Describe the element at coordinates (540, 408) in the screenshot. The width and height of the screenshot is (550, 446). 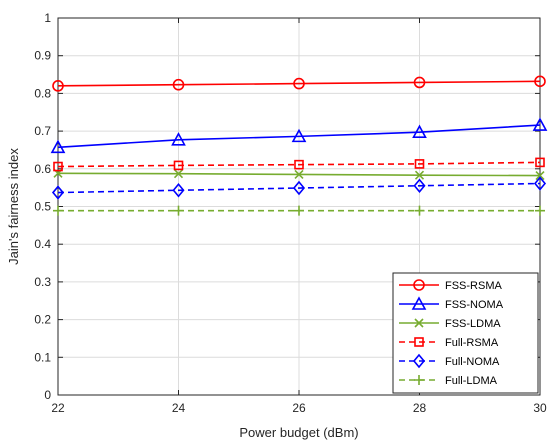
I see `x-tick-label: 30` at that location.